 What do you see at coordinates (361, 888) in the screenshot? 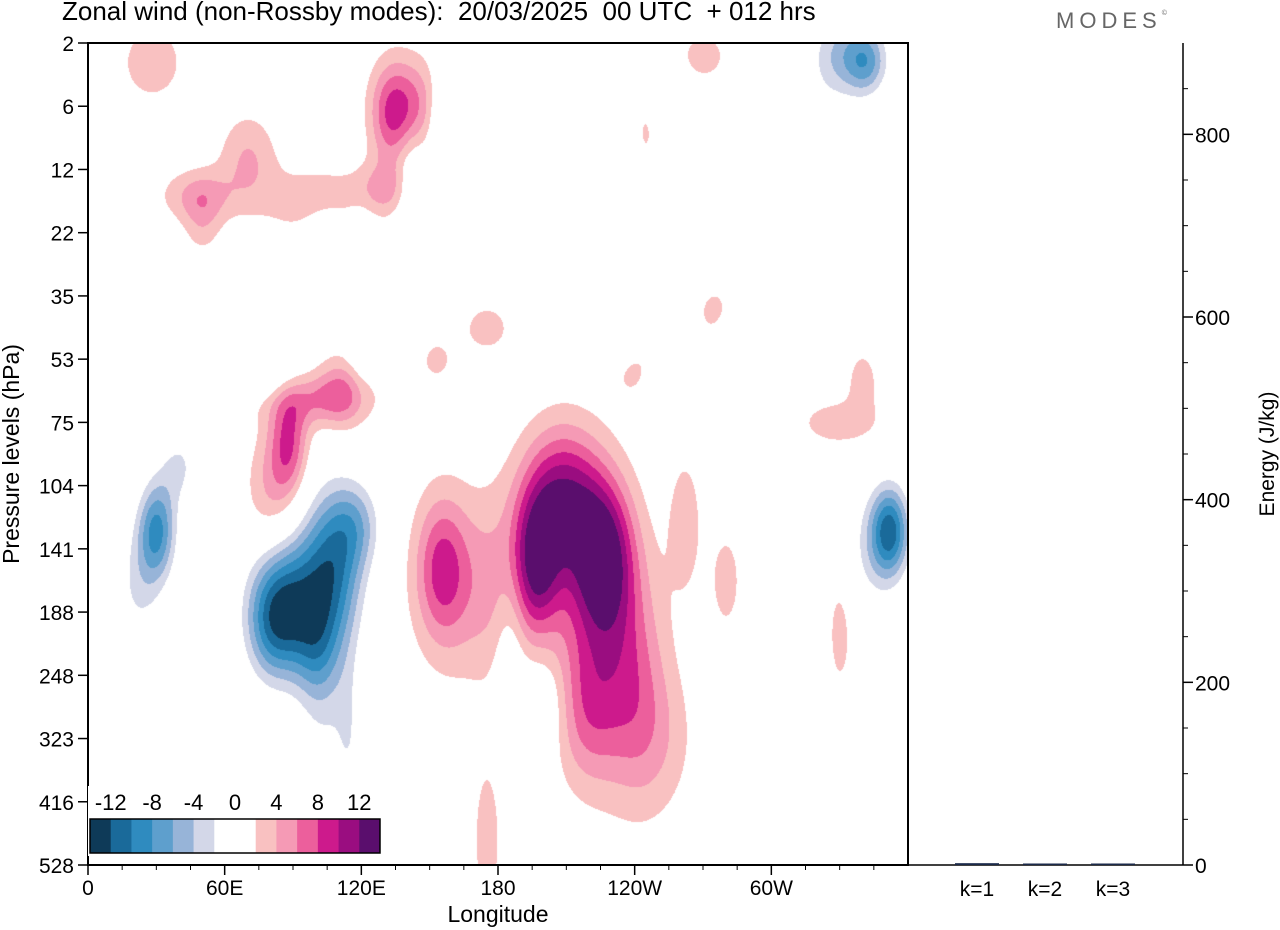
I see `x-tick-label: 120E` at bounding box center [361, 888].